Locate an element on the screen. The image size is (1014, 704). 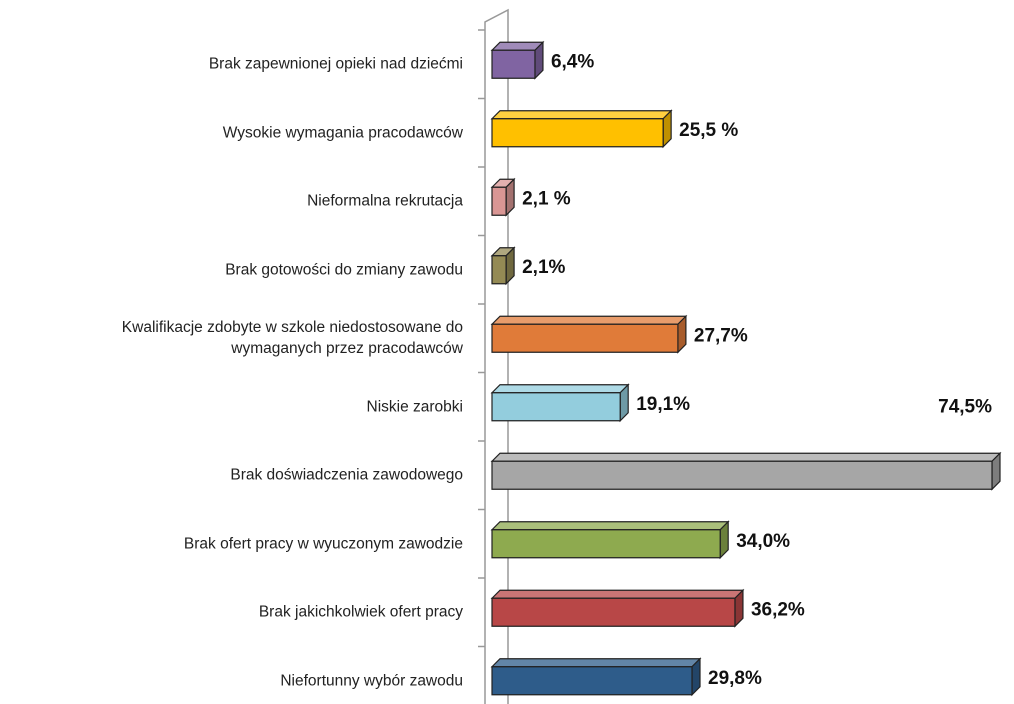
category-label: Niefortunny wybór zawodu is located at coordinates (371, 681).